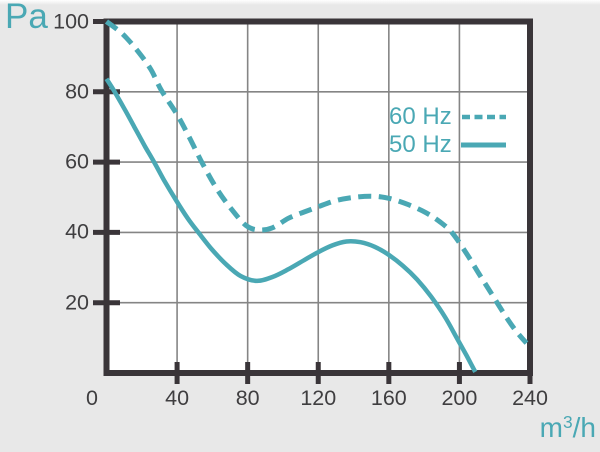 This screenshot has height=452, width=600. What do you see at coordinates (77, 91) in the screenshot?
I see `y-tick-label: 80` at bounding box center [77, 91].